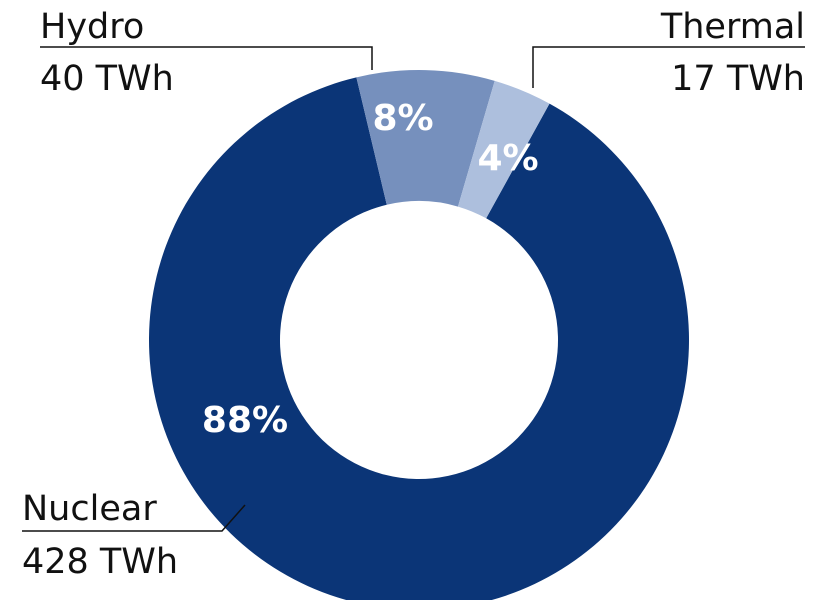  What do you see at coordinates (245, 420) in the screenshot?
I see `percent-label: 88%` at bounding box center [245, 420].